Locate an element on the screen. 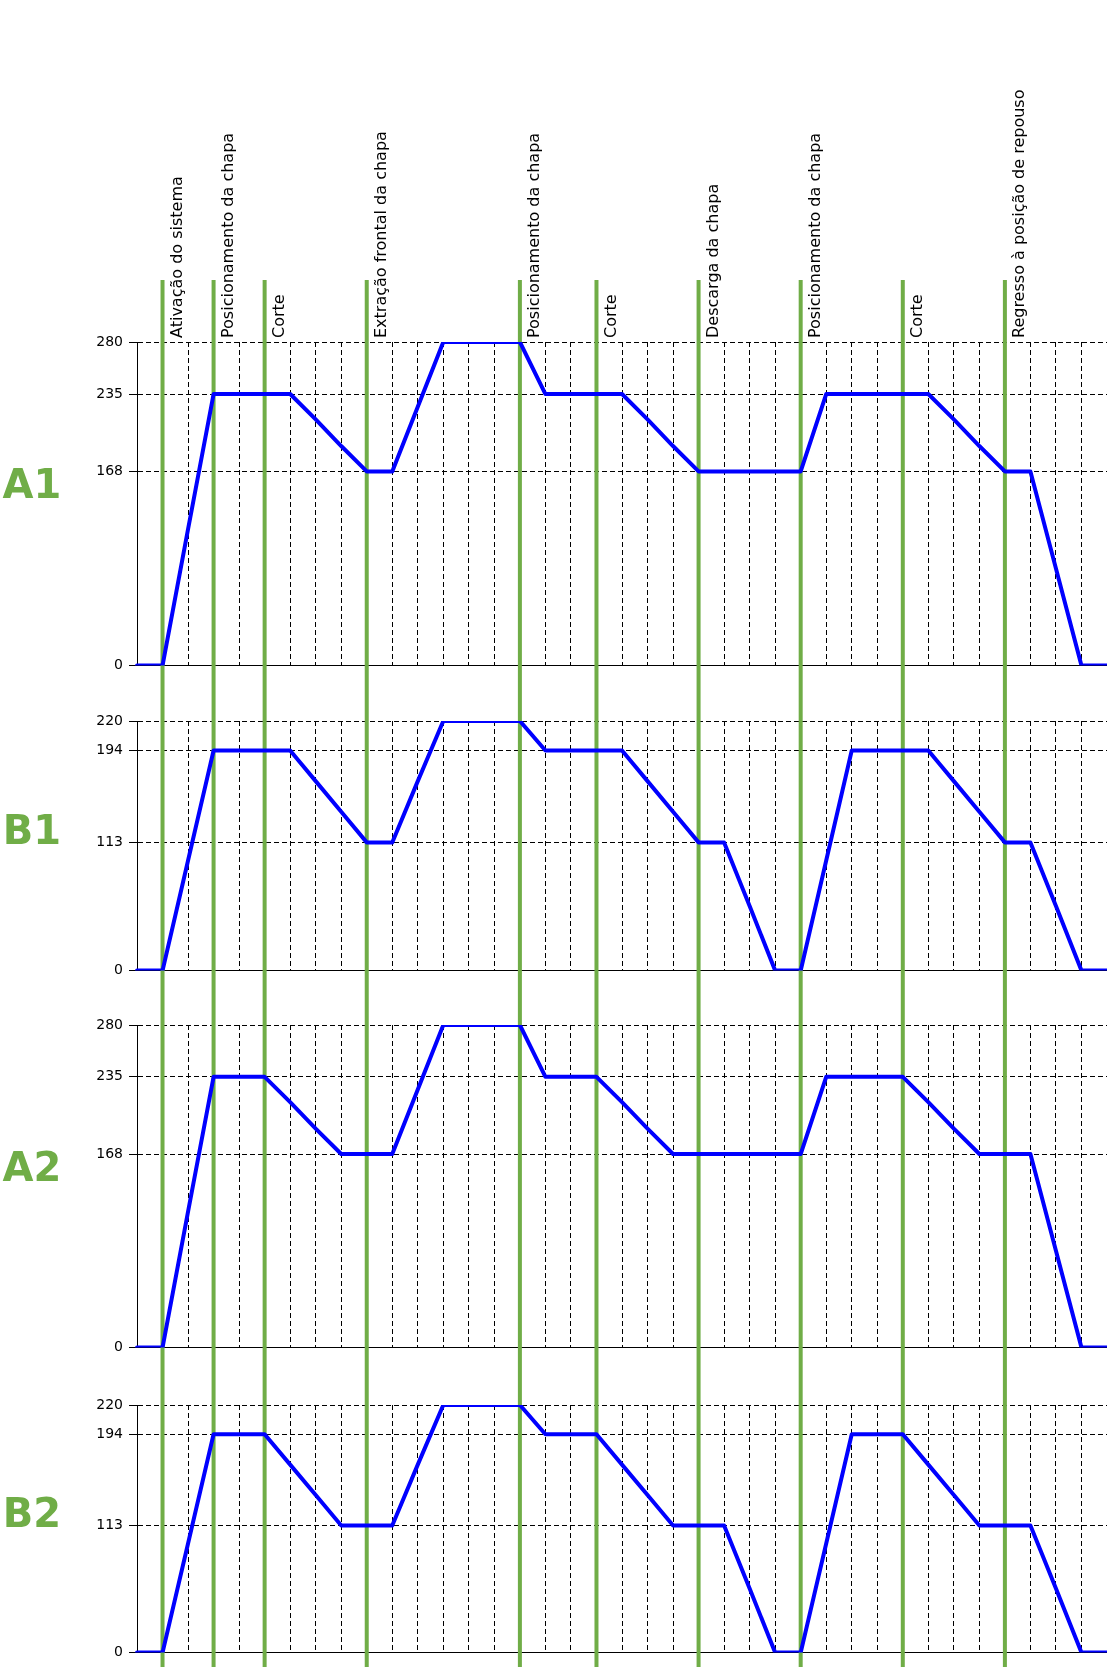 The image size is (1107, 1667). text: Extração frontal da chapa is located at coordinates (380, 234).